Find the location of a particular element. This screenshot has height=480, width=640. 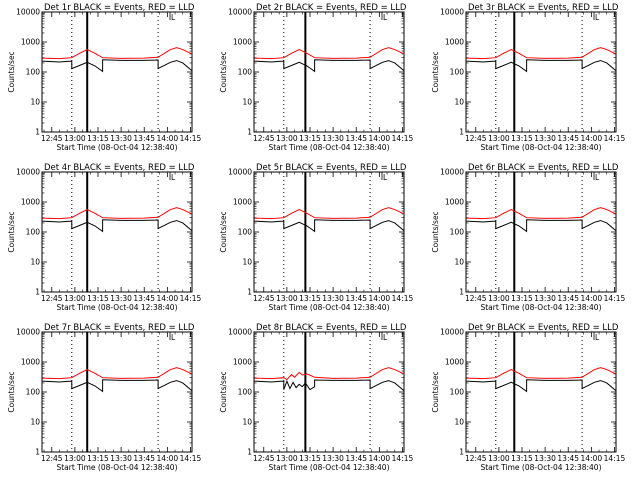

x-tick-label: 14:15 is located at coordinates (615, 458).